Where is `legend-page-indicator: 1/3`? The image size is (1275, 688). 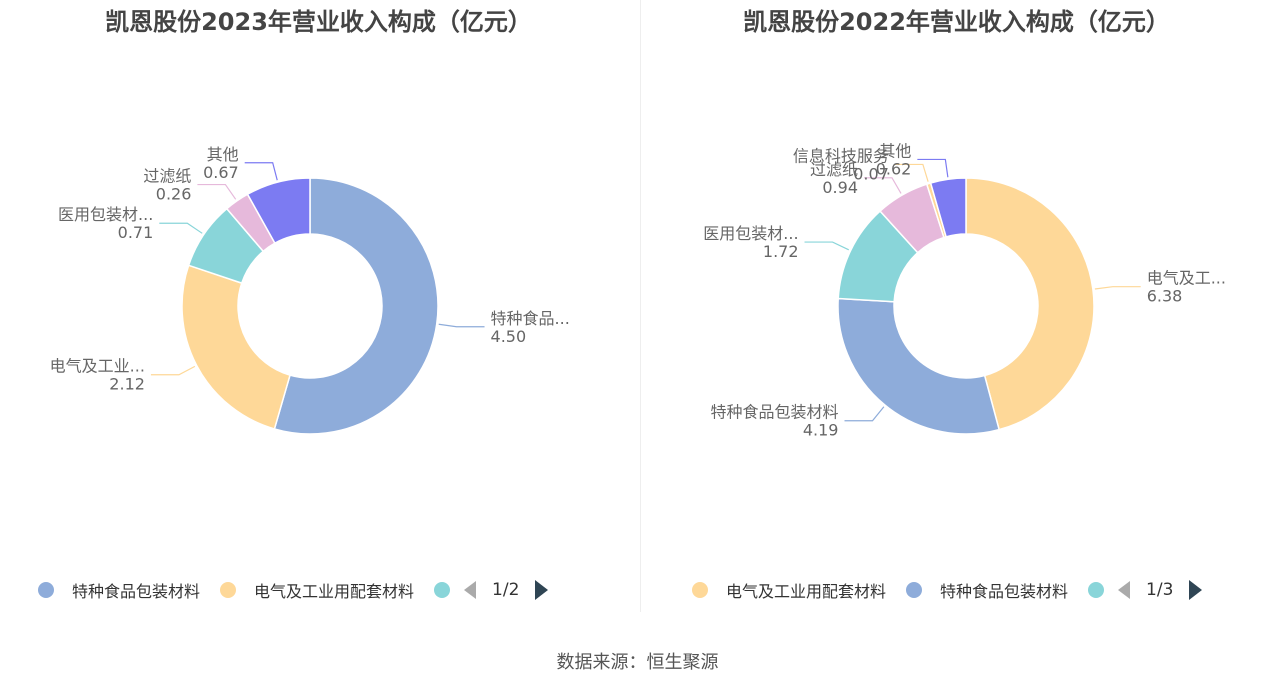 legend-page-indicator: 1/3 is located at coordinates (1160, 590).